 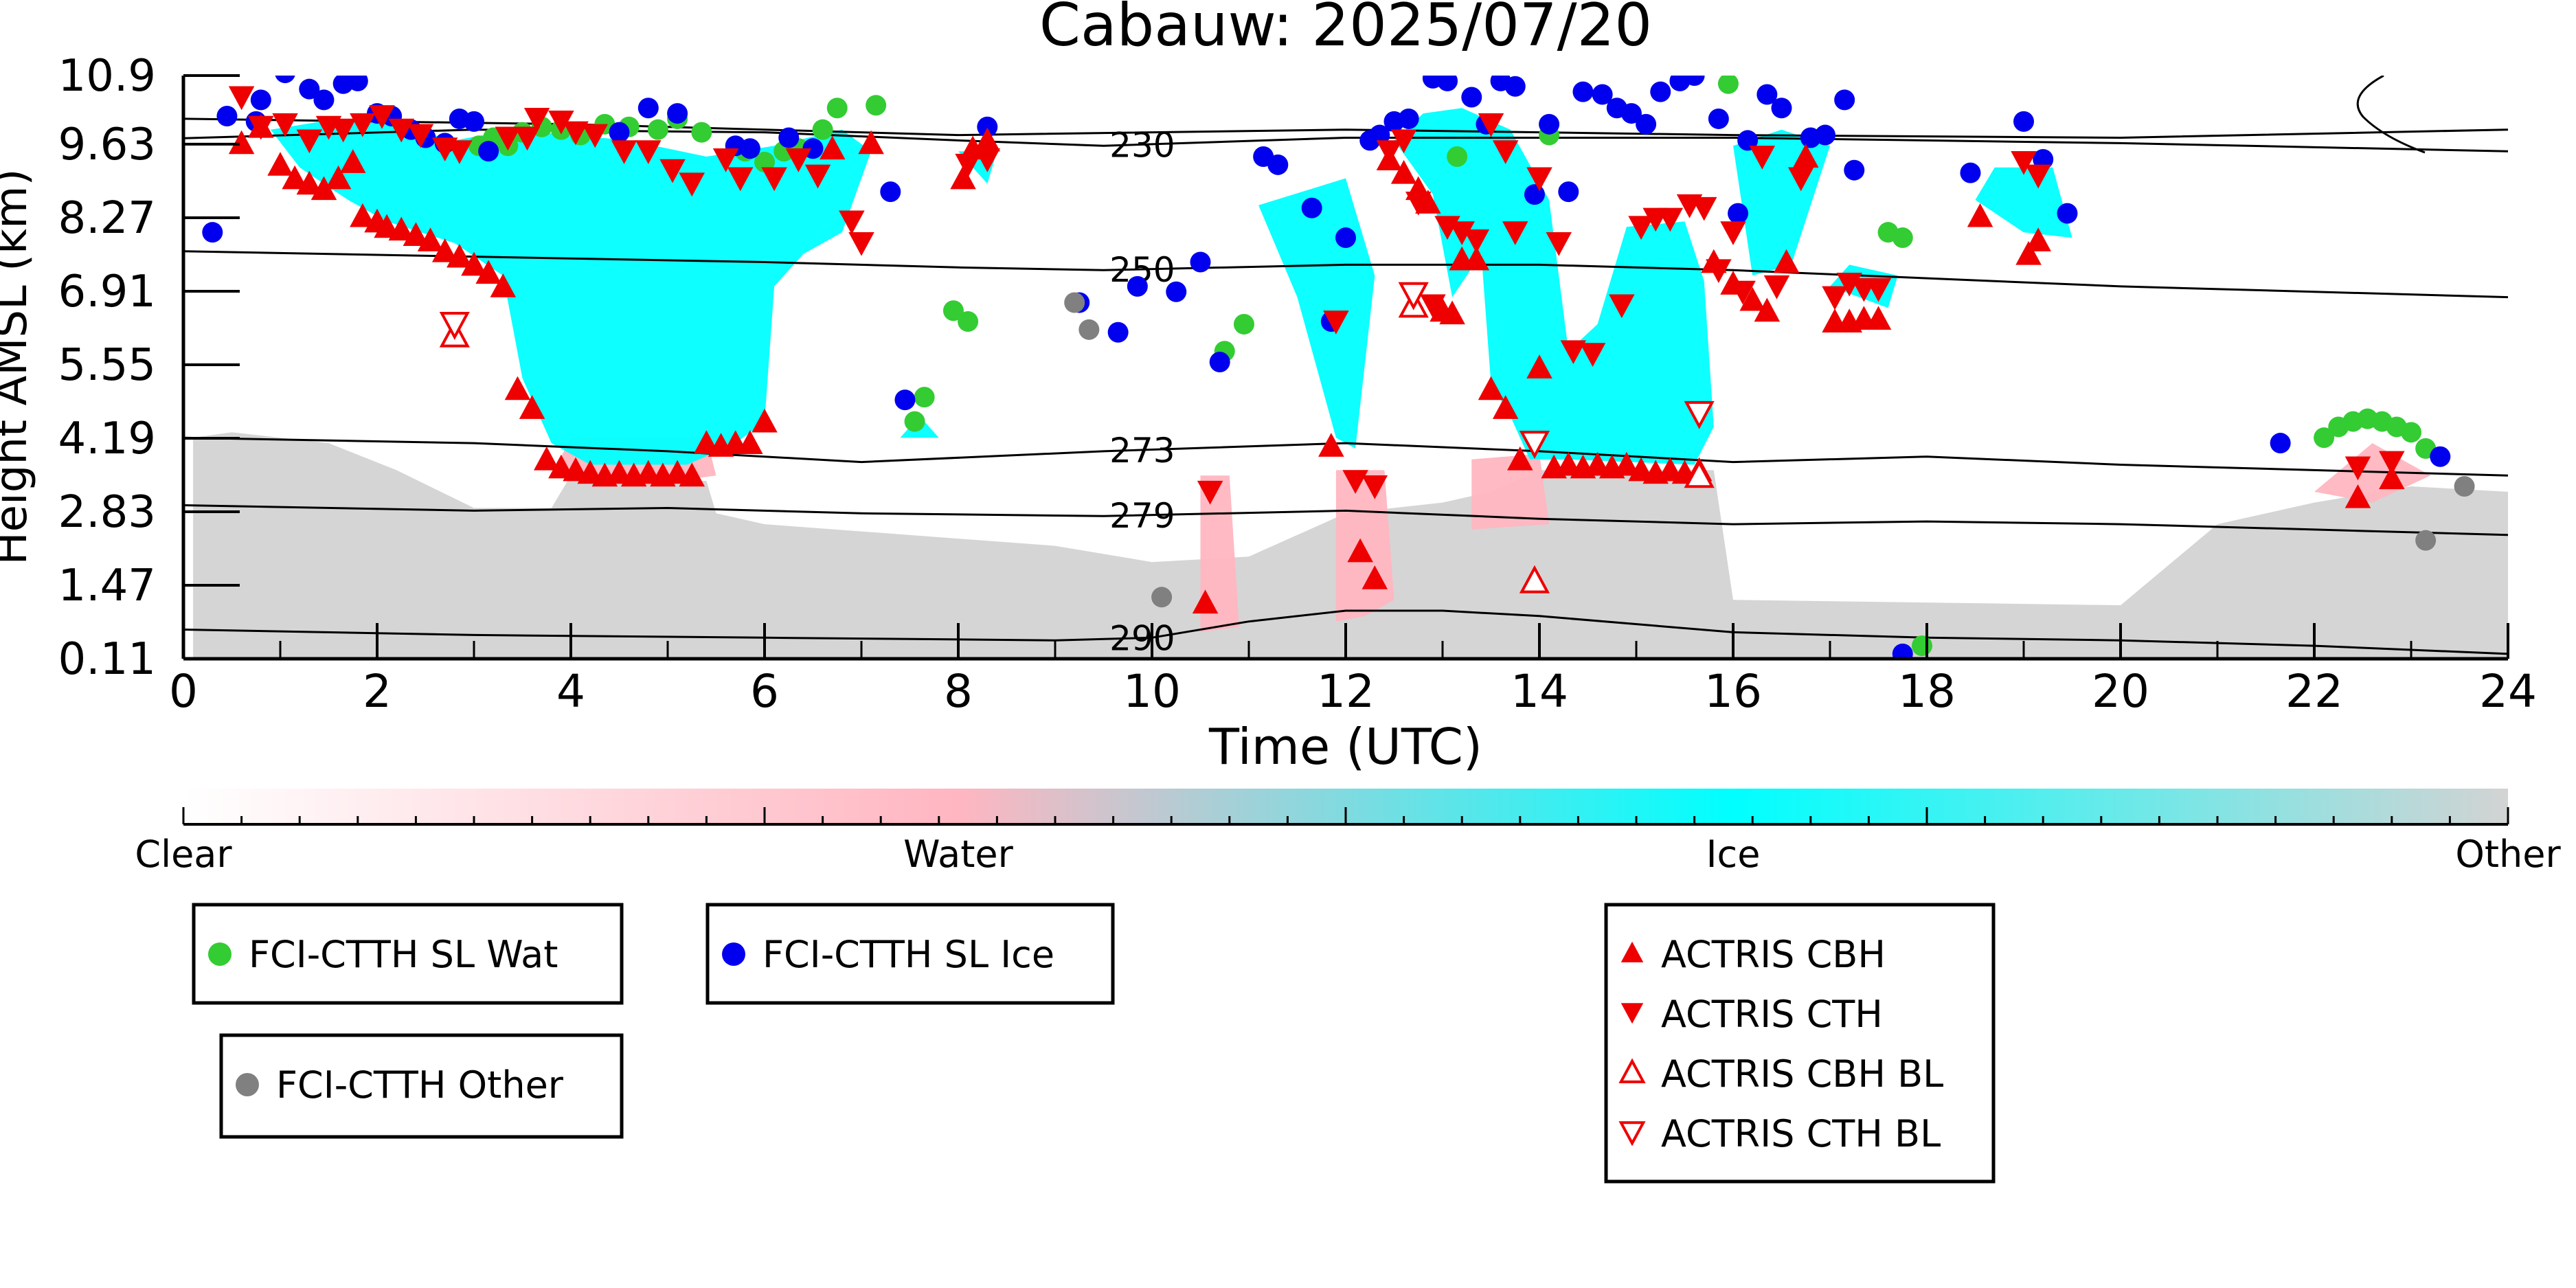 I want to click on colorbar-label: Ice, so click(x=1733, y=854).